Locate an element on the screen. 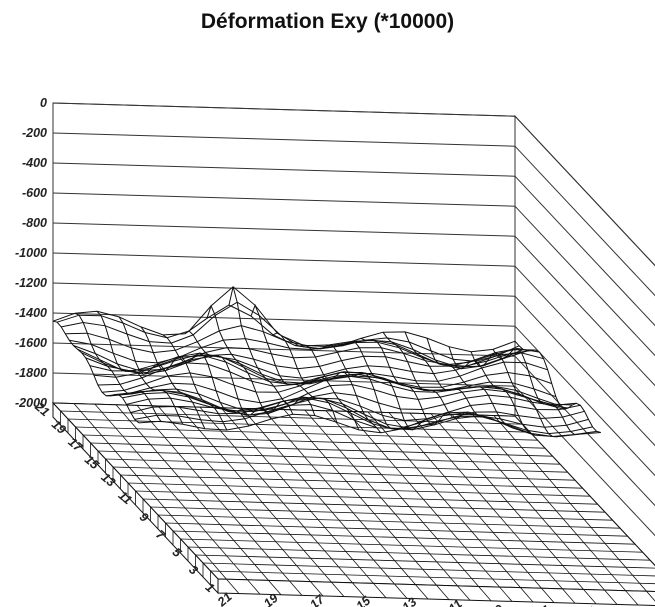 This screenshot has width=655, height=607. z-tick-label-left: -800 is located at coordinates (34, 223).